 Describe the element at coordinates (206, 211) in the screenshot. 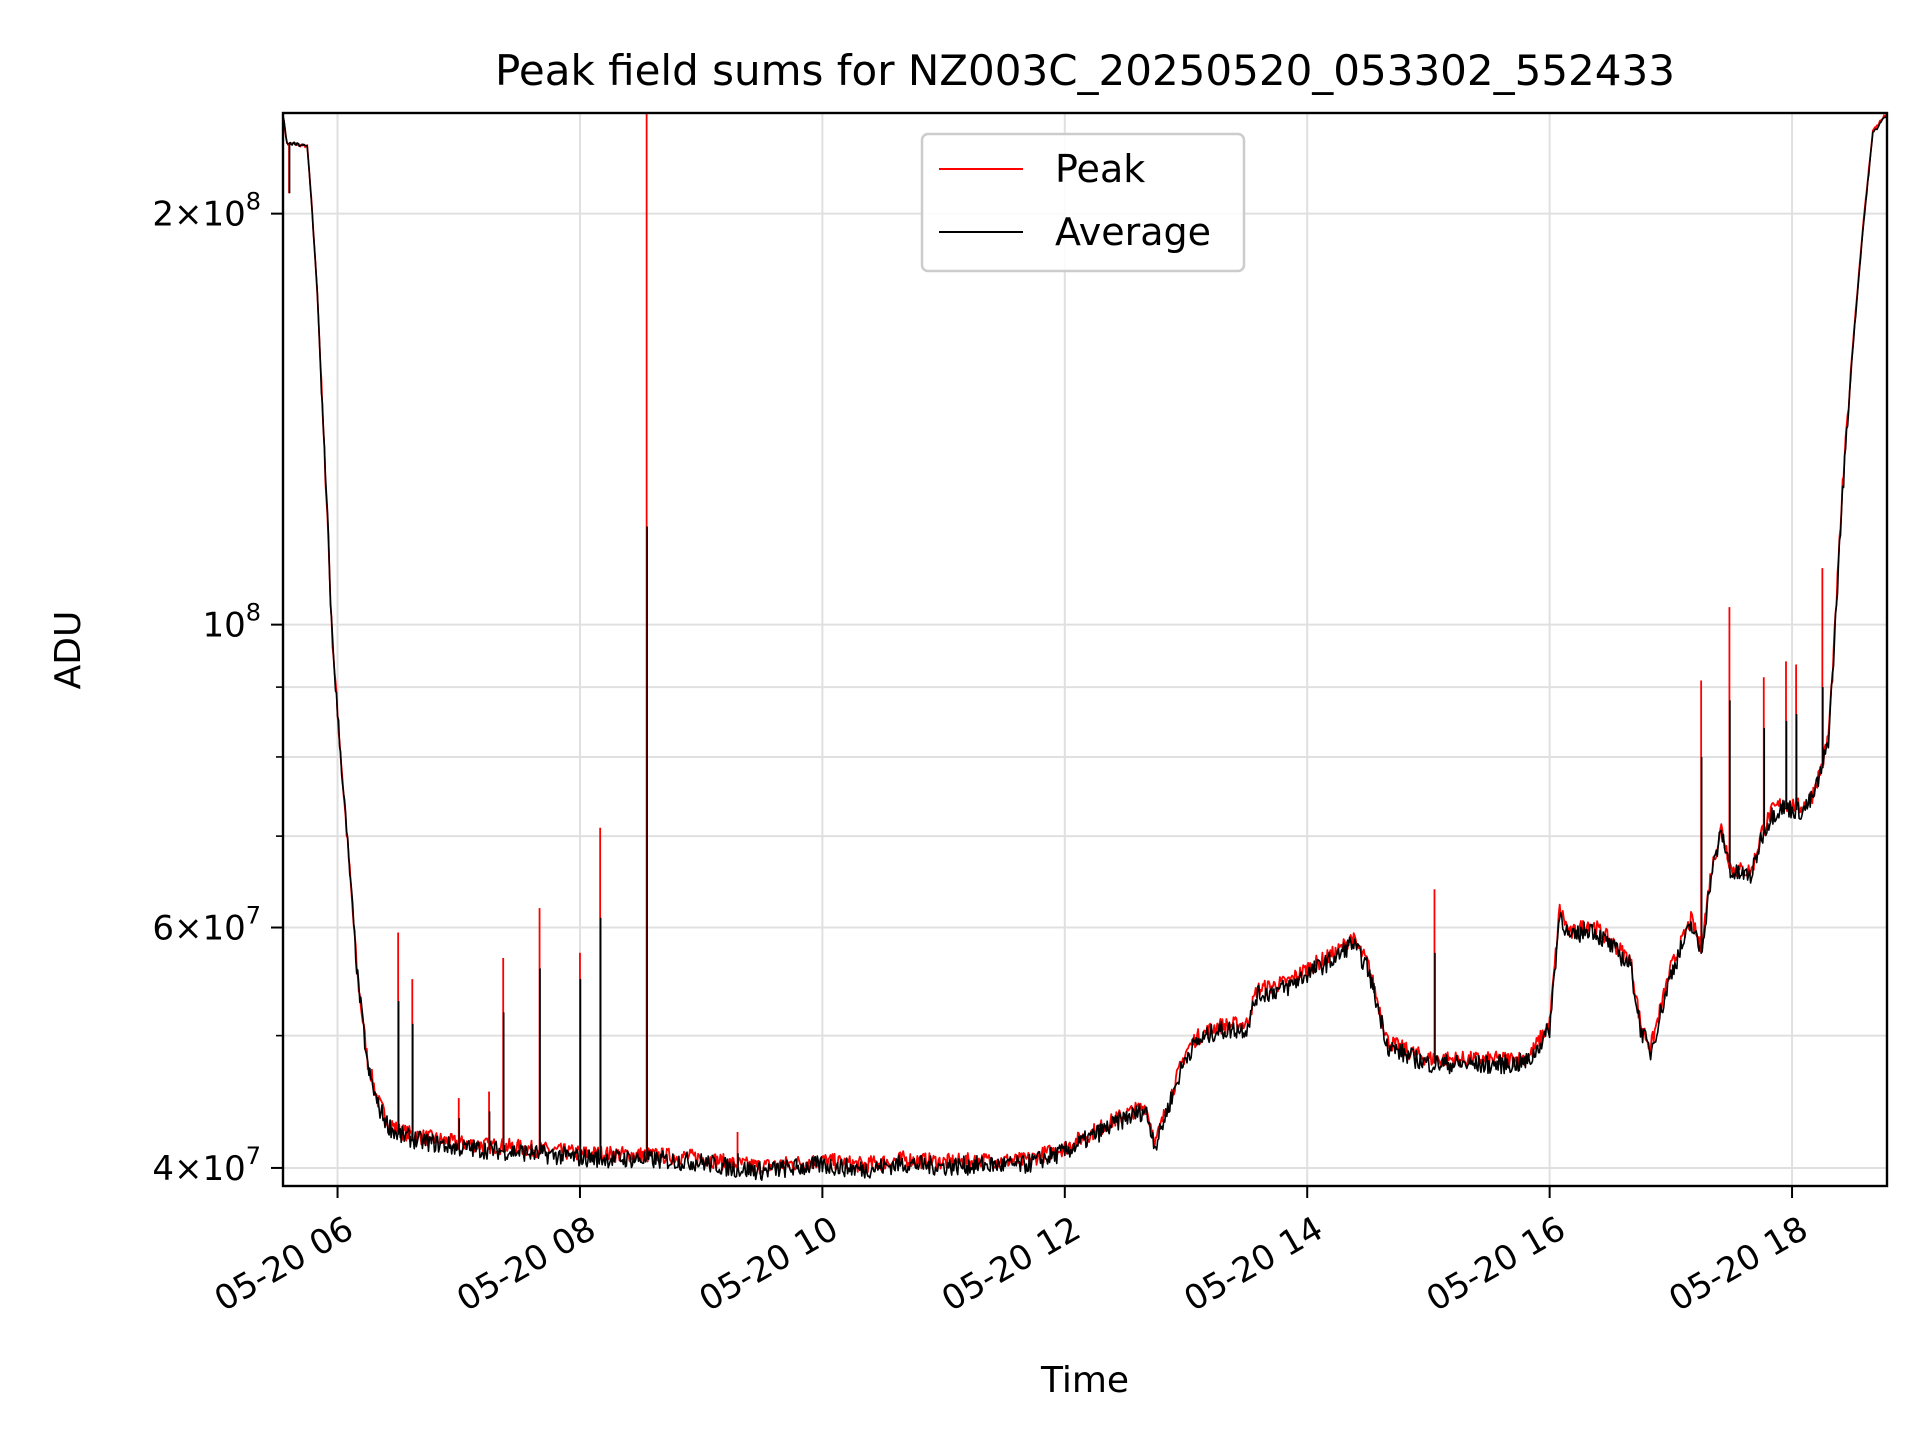

I see `y-tick-label: 2×108` at that location.